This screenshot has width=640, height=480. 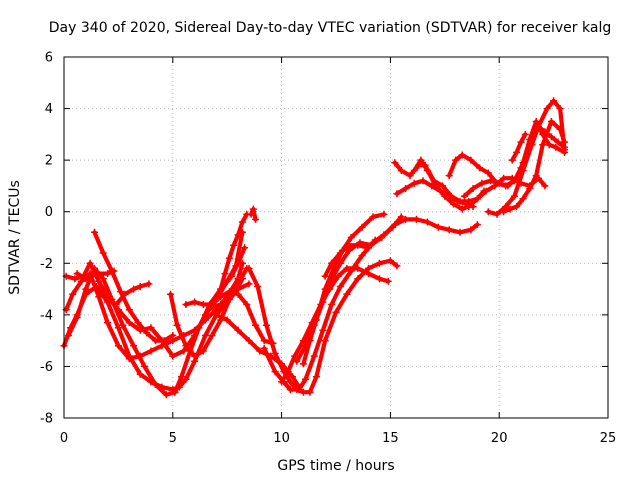 I want to click on y-tick-label: -8, so click(x=46, y=419).